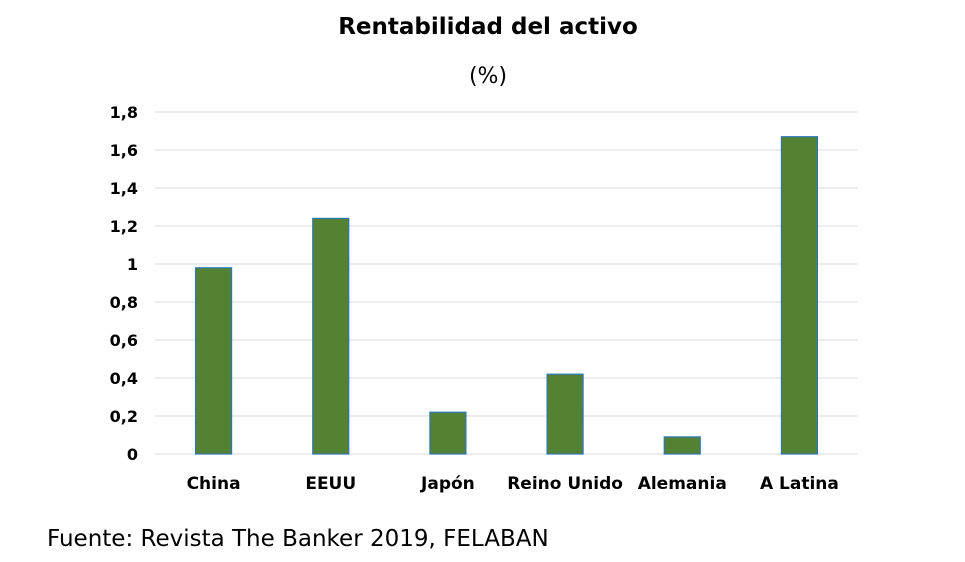 The width and height of the screenshot is (965, 562). Describe the element at coordinates (213, 361) in the screenshot. I see `bar-china` at that location.